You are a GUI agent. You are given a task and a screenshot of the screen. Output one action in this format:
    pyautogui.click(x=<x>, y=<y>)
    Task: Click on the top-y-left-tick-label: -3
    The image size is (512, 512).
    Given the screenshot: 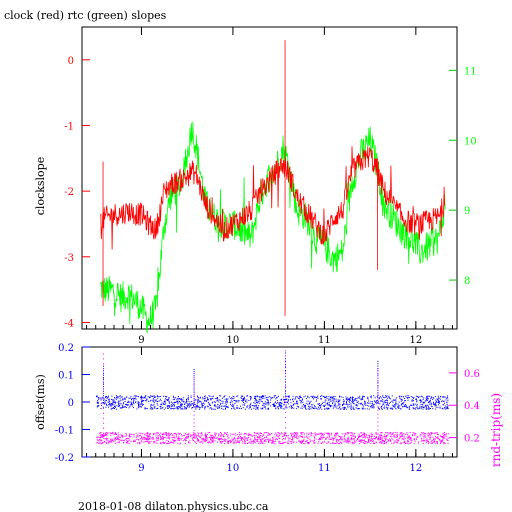 What is the action you would take?
    pyautogui.click(x=69, y=258)
    